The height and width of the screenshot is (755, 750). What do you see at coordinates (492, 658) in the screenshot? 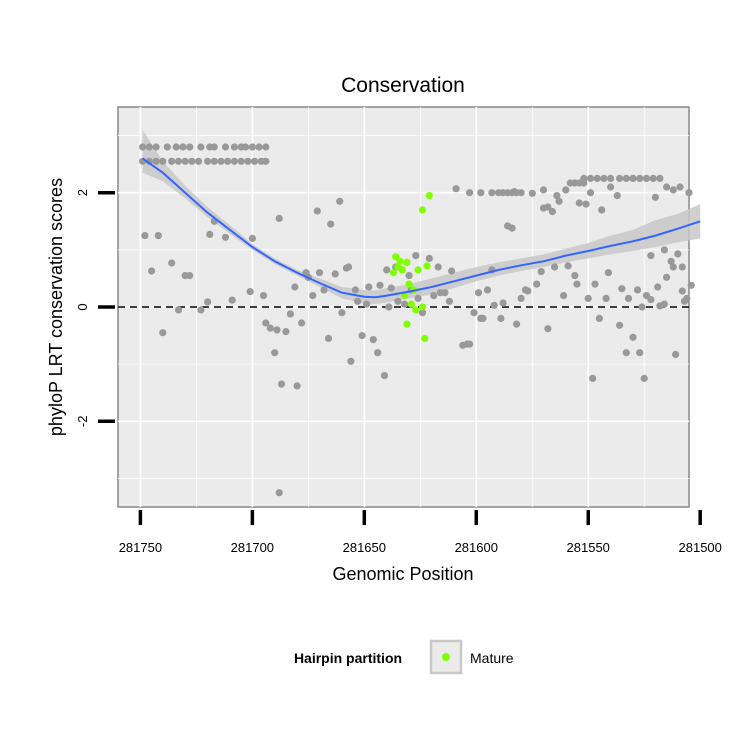
I see `legend-label-mature: Mature` at bounding box center [492, 658].